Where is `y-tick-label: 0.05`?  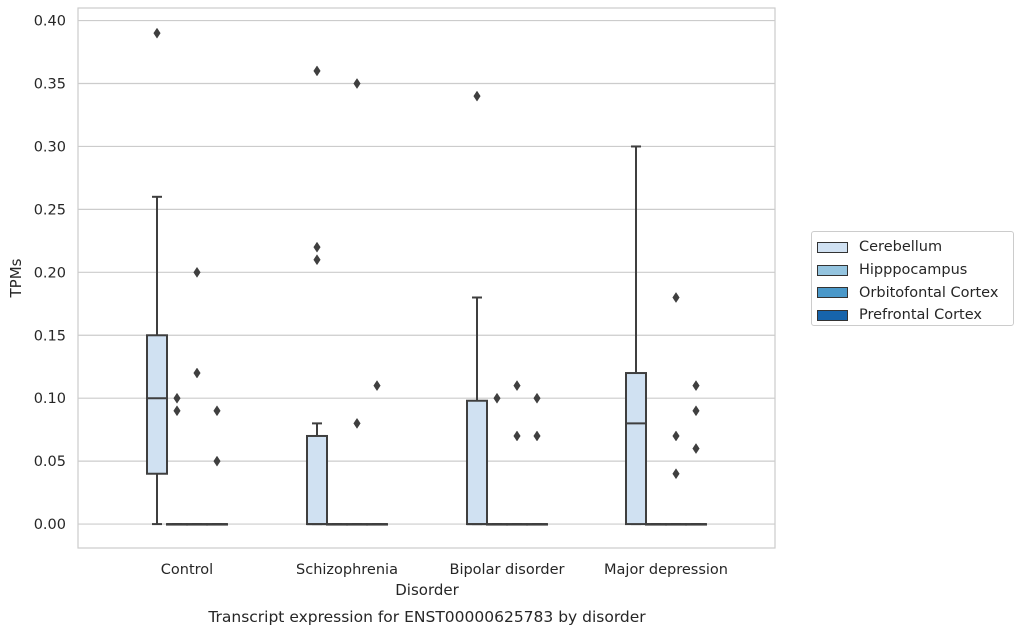
y-tick-label: 0.05 is located at coordinates (50, 462).